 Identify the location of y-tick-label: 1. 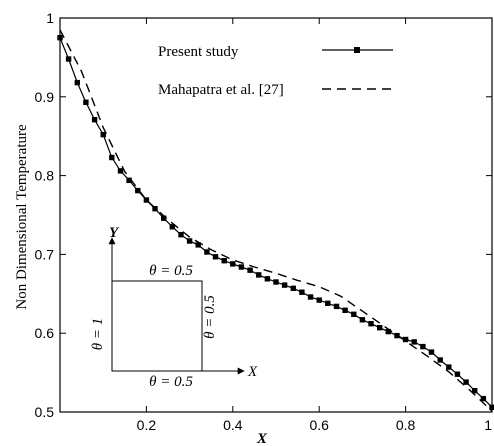
(50, 18).